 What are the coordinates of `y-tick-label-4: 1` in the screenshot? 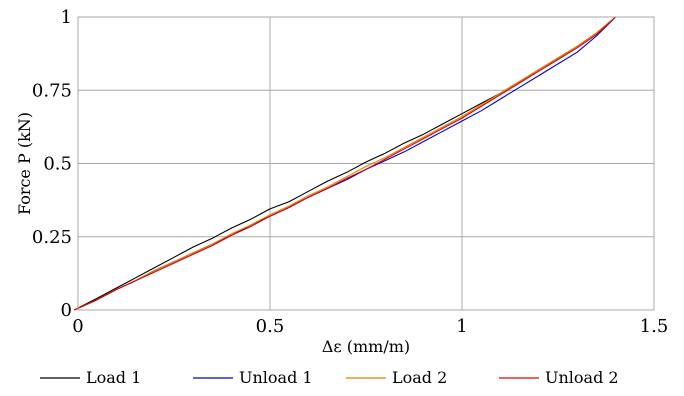 It's located at (66, 17).